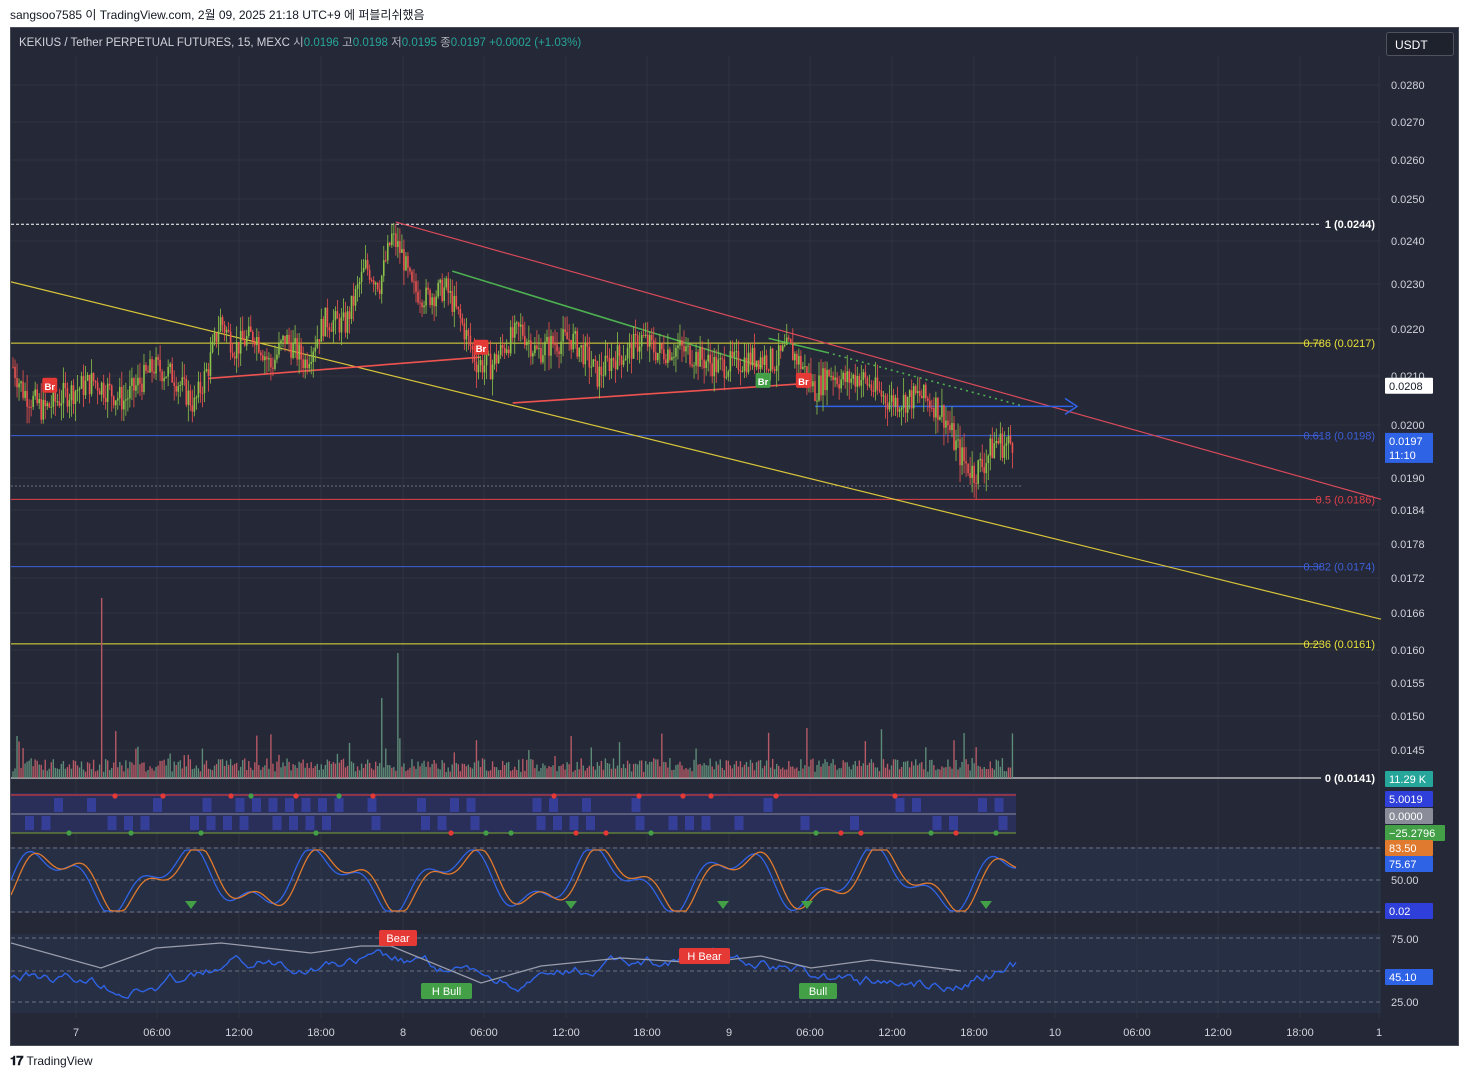 This screenshot has height=1080, width=1469. What do you see at coordinates (1137, 1033) in the screenshot?
I see `x-axis-tick-13: 06:00` at bounding box center [1137, 1033].